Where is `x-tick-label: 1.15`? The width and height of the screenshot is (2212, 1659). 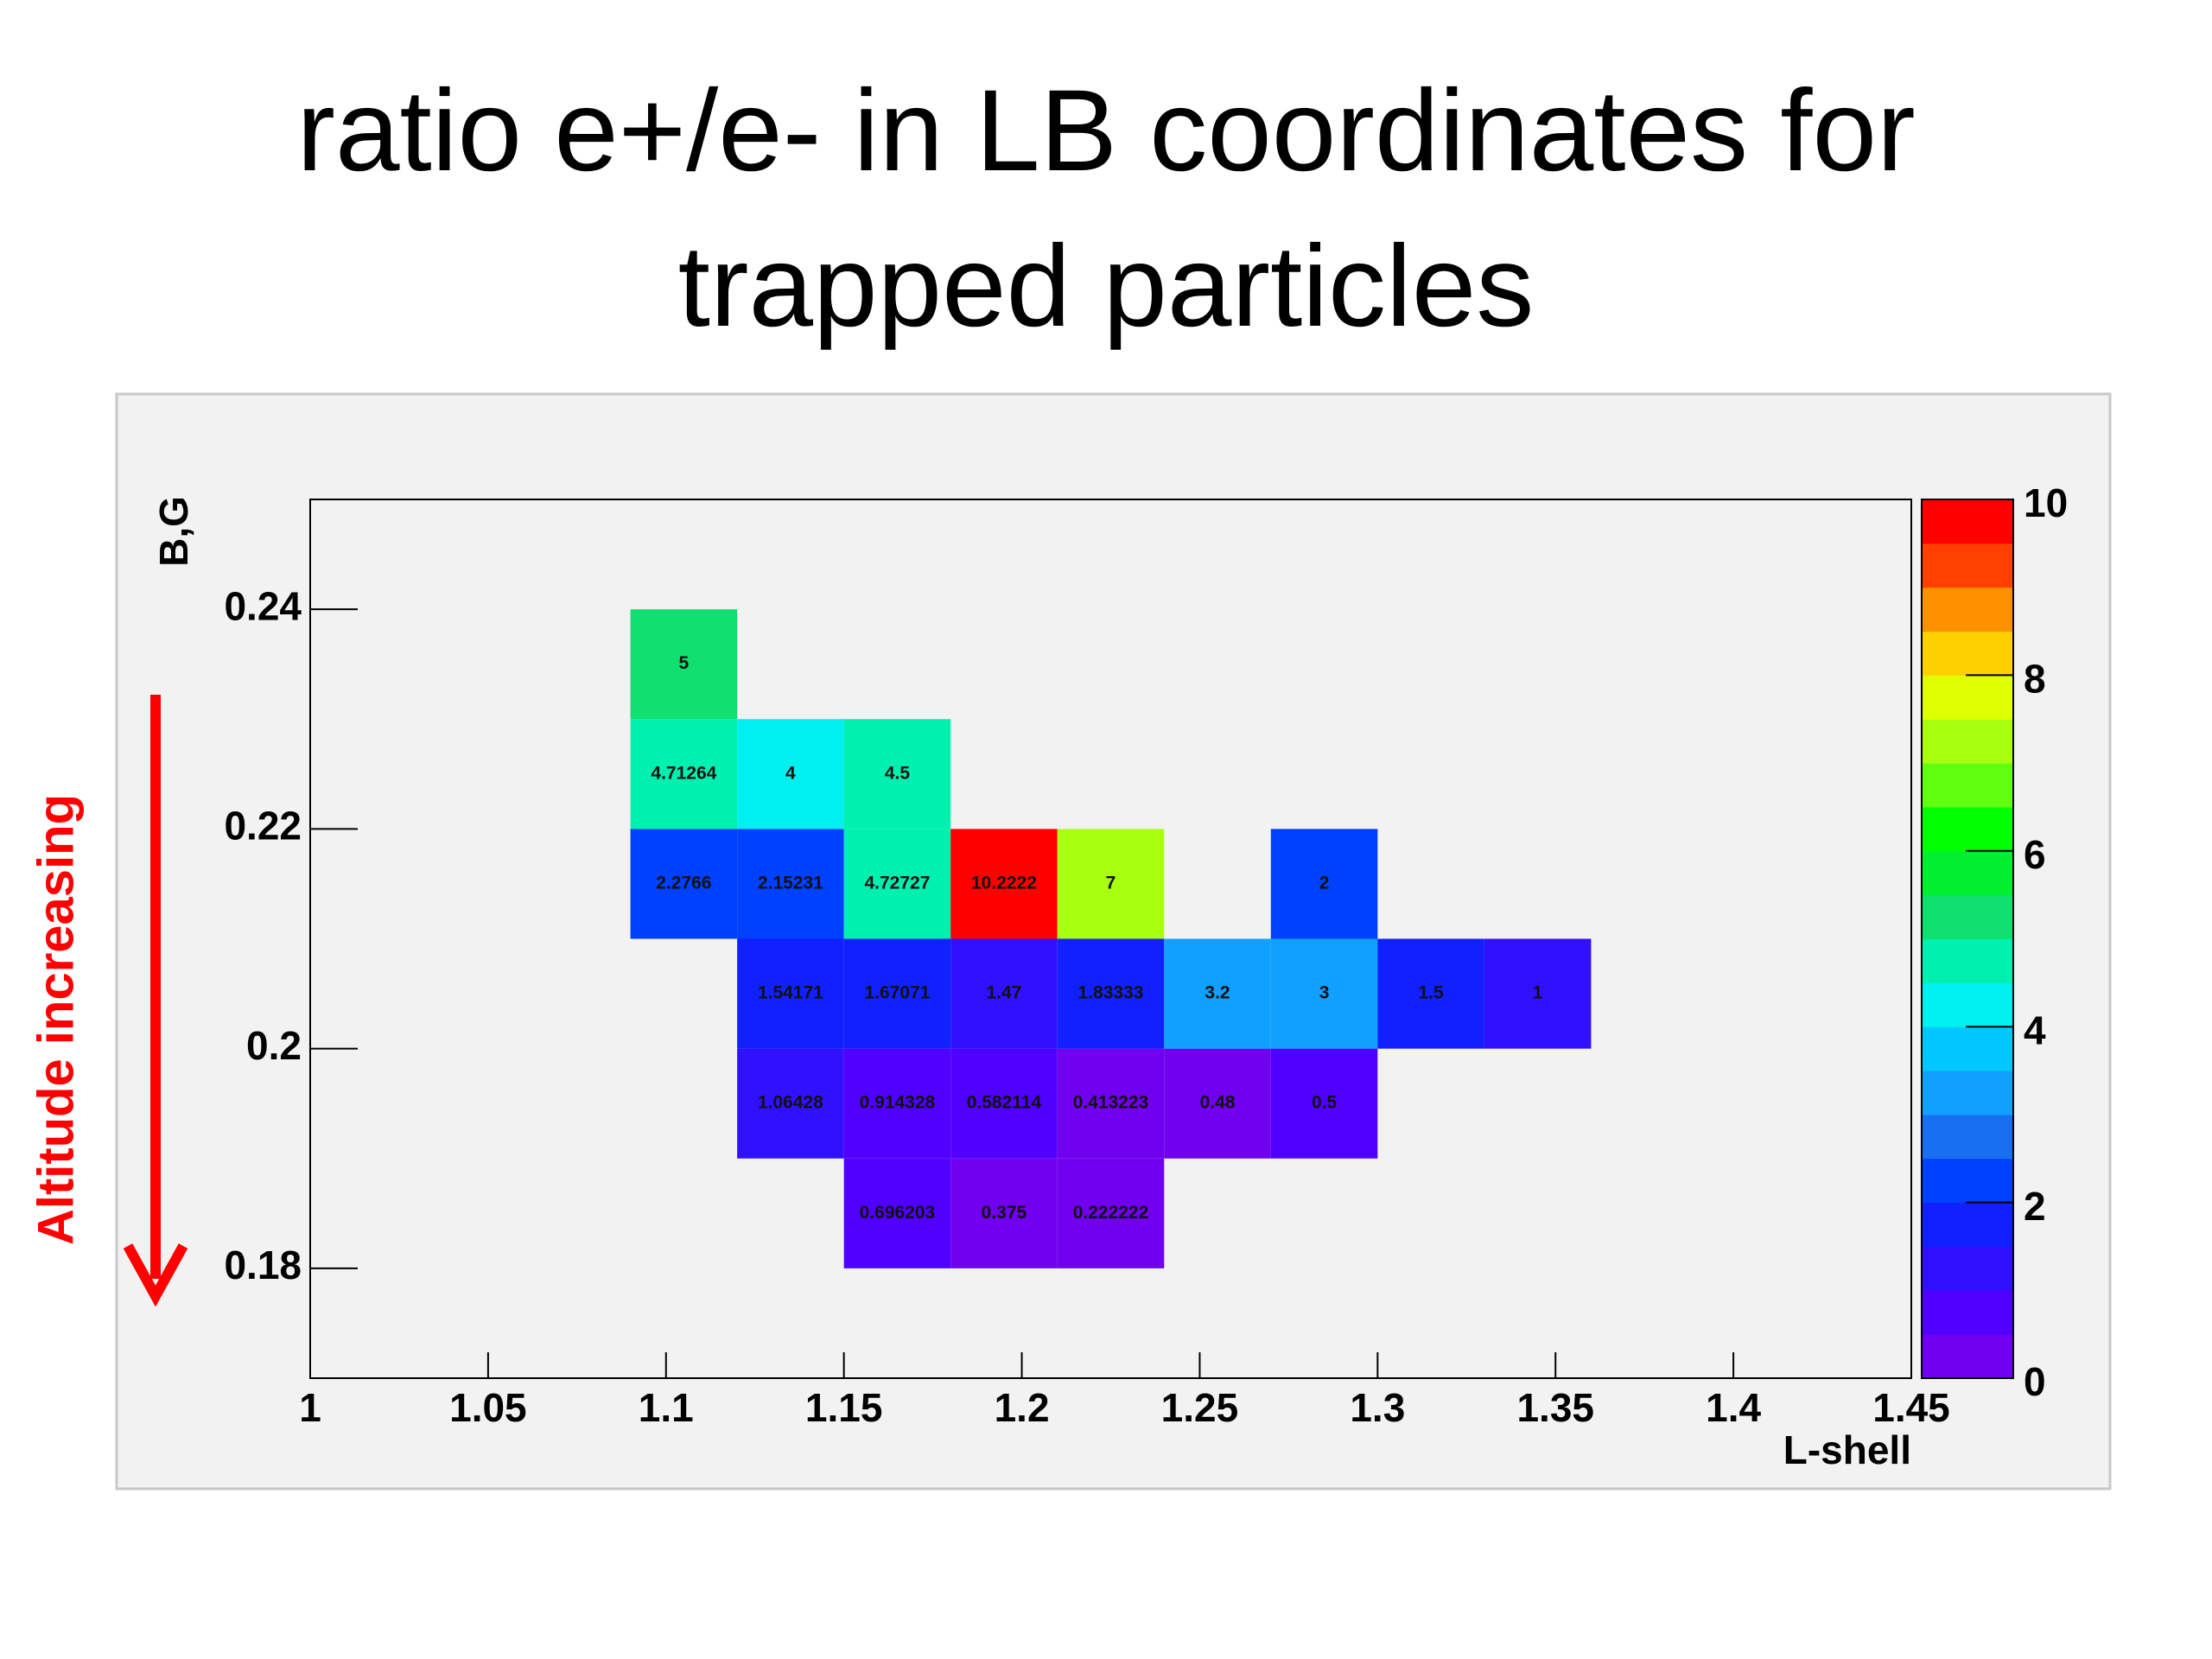 x-tick-label: 1.15 is located at coordinates (844, 1407).